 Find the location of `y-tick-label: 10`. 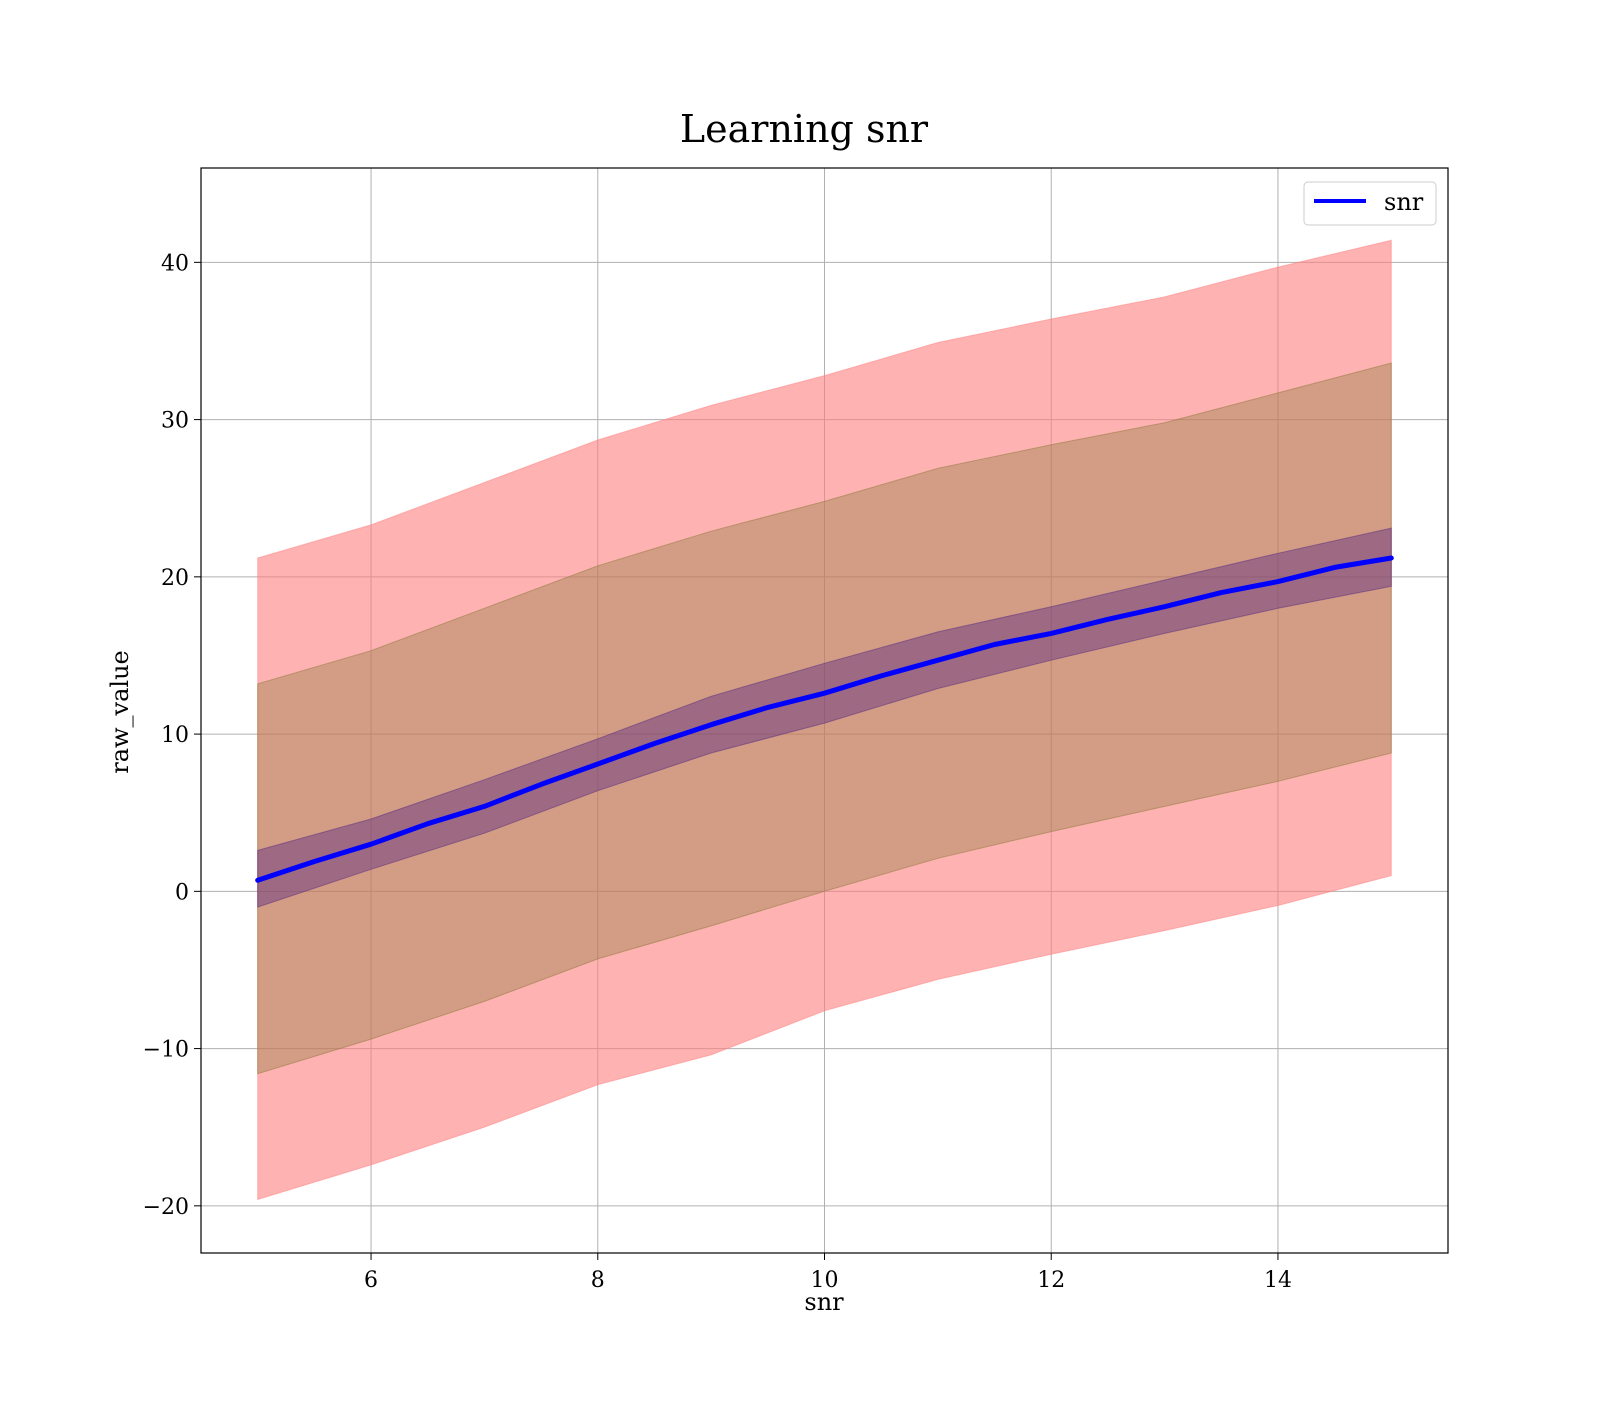

y-tick-label: 10 is located at coordinates (175, 735).